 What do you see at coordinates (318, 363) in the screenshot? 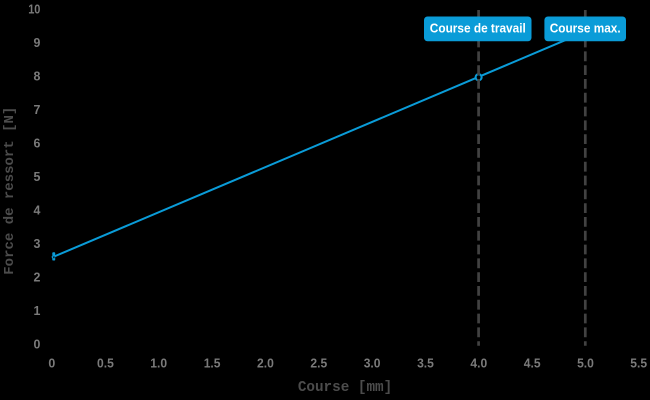
I see `svg-text: 2.5` at bounding box center [318, 363].